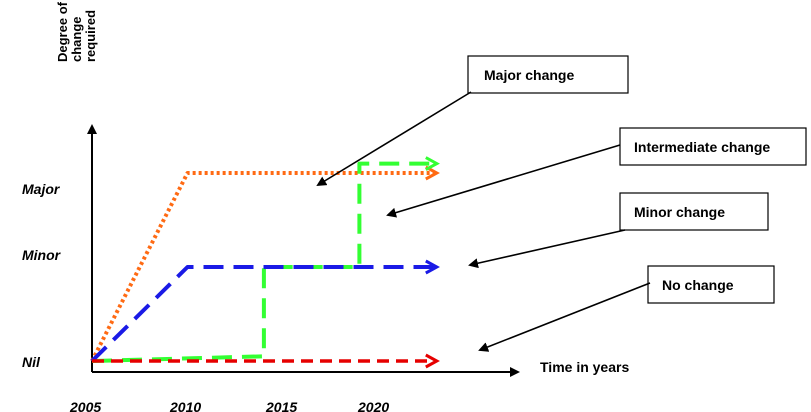 The image size is (811, 412). What do you see at coordinates (547, 249) in the screenshot?
I see `callout-minor-change-arrow` at bounding box center [547, 249].